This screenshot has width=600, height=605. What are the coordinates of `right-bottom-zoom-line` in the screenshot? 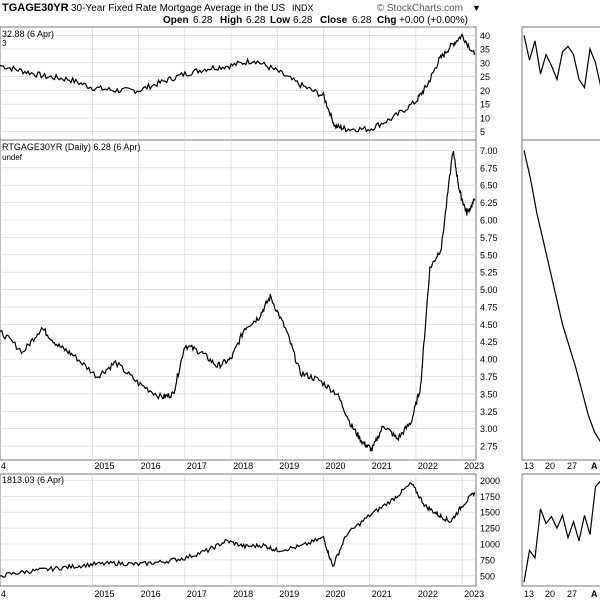 It's located at (561, 531).